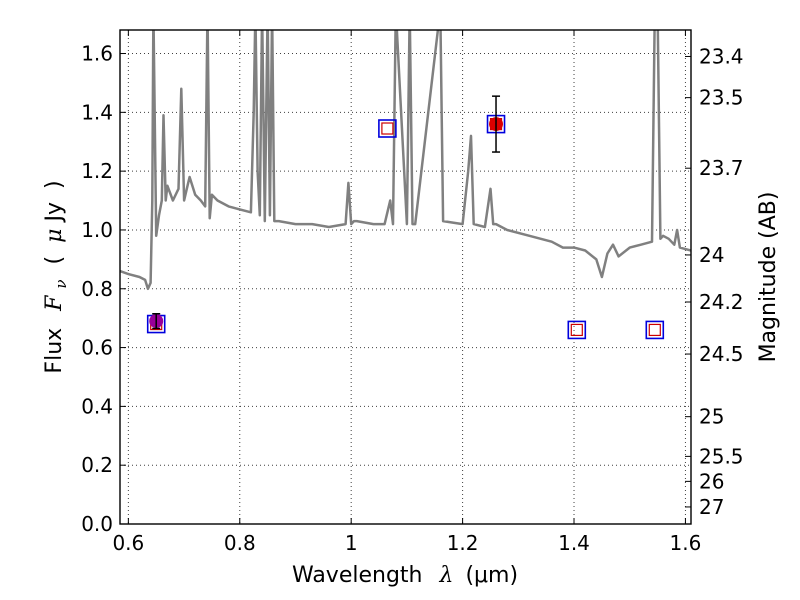 Image resolution: width=800 pixels, height=600 pixels. I want to click on y-axis-label-symbol: F, so click(54, 303).